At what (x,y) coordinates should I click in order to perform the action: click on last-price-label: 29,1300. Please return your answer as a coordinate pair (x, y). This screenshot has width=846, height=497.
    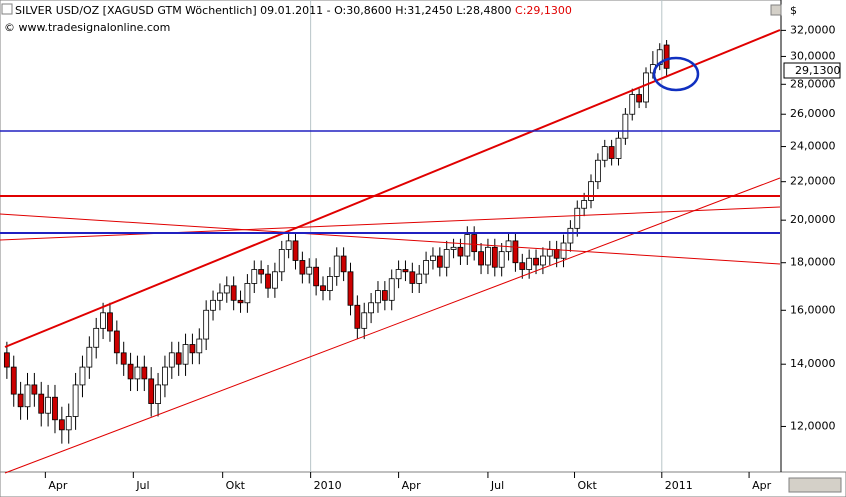
    Looking at the image, I should click on (818, 70).